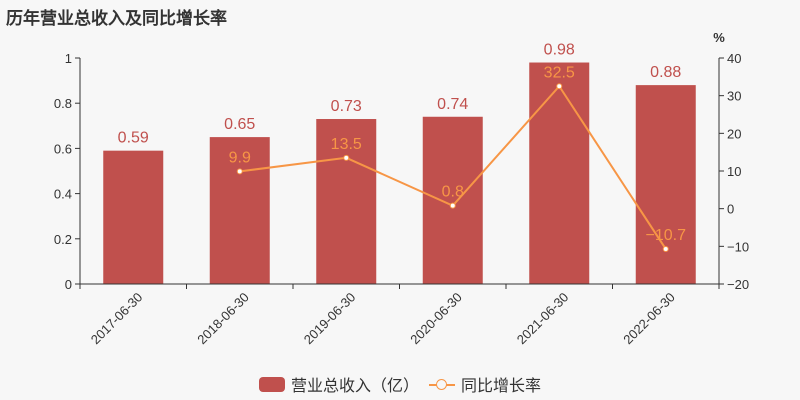 Image resolution: width=800 pixels, height=400 pixels. I want to click on legend: 营业总收入（亿） 同比增长率, so click(400, 384).